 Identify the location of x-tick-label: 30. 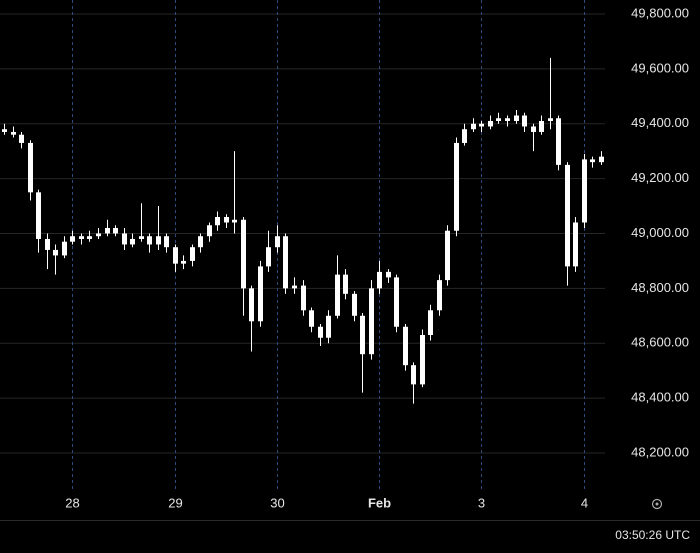
(277, 502).